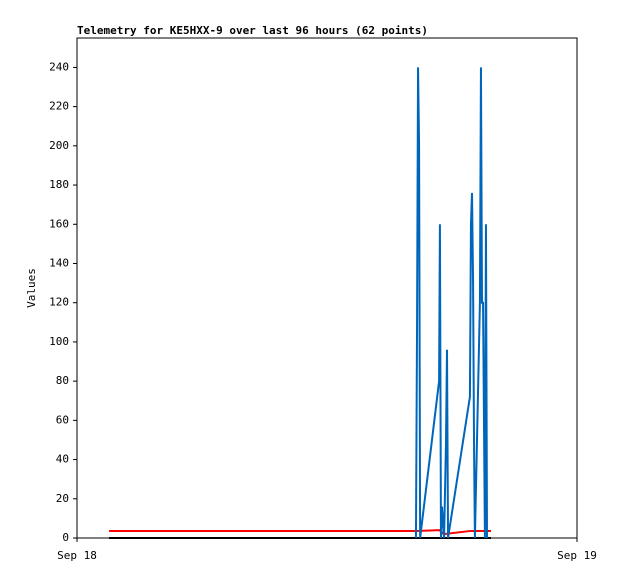  Describe the element at coordinates (59, 66) in the screenshot. I see `y-tick-label: 240` at that location.